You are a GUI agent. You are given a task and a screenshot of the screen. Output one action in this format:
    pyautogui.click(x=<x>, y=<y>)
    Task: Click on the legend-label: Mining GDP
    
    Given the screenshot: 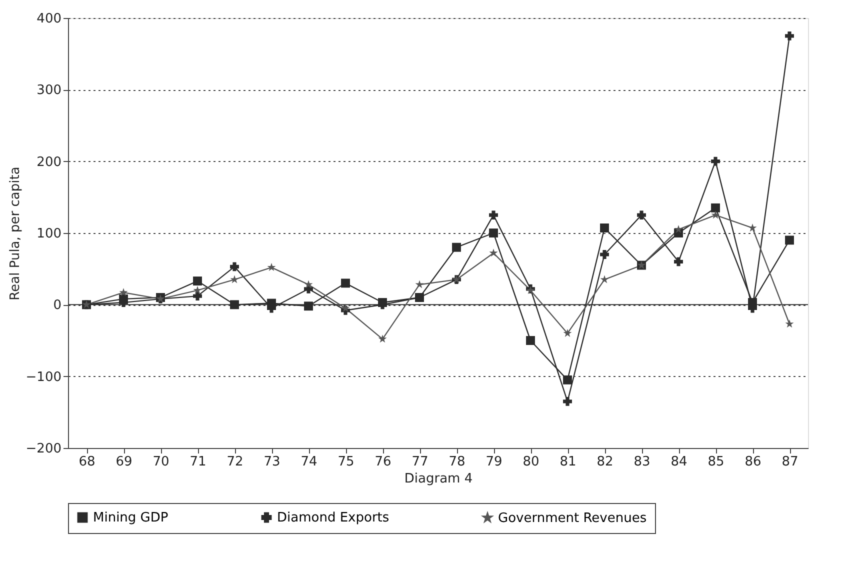 What is the action you would take?
    pyautogui.click(x=130, y=518)
    